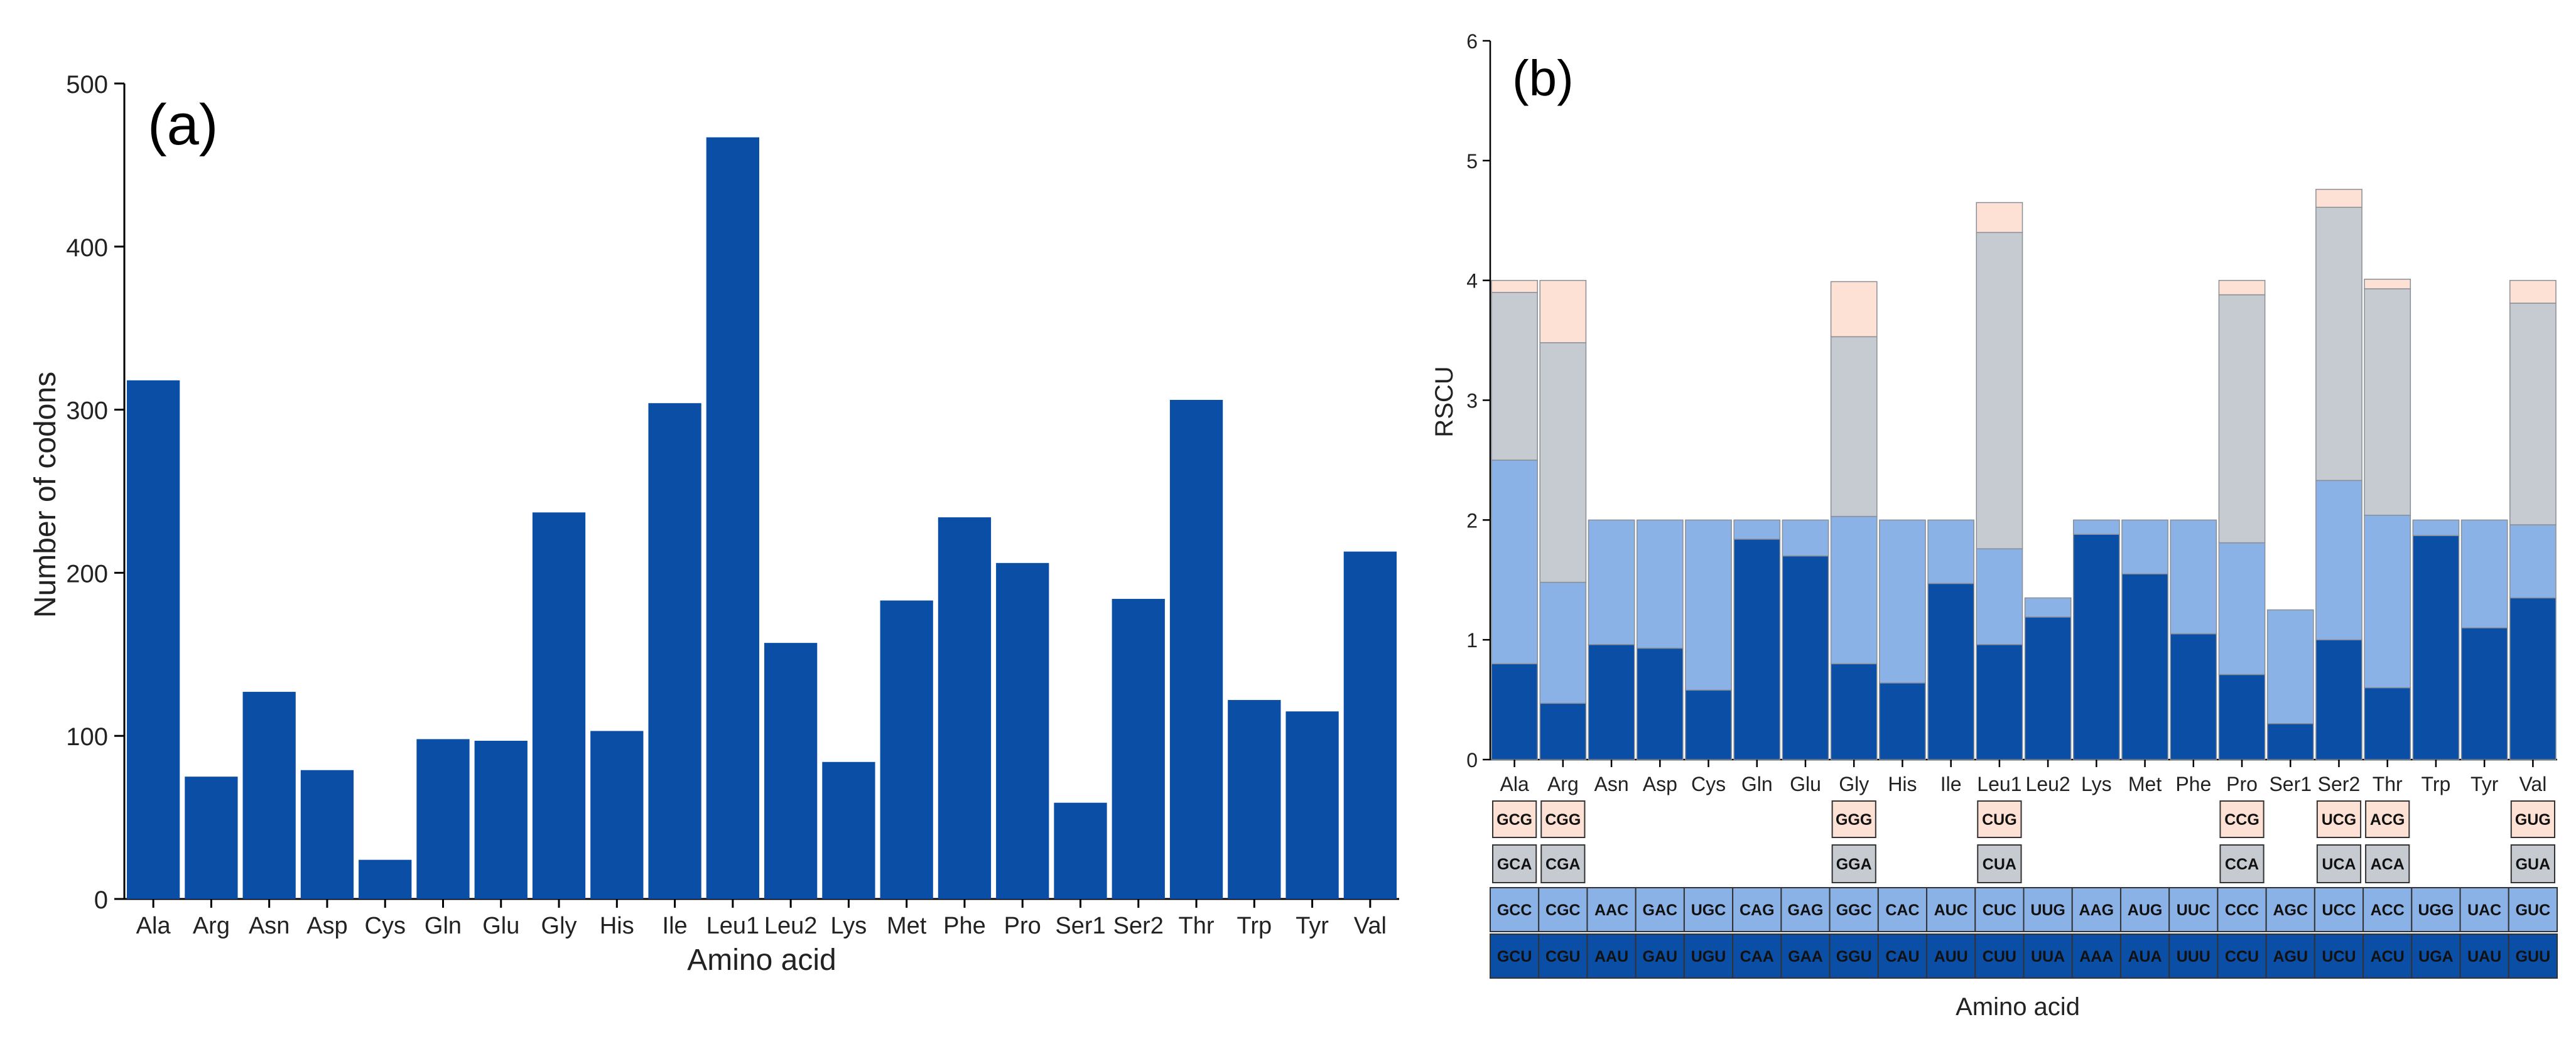 The image size is (2576, 1049). I want to click on b-codon-label: CGU, so click(1563, 957).